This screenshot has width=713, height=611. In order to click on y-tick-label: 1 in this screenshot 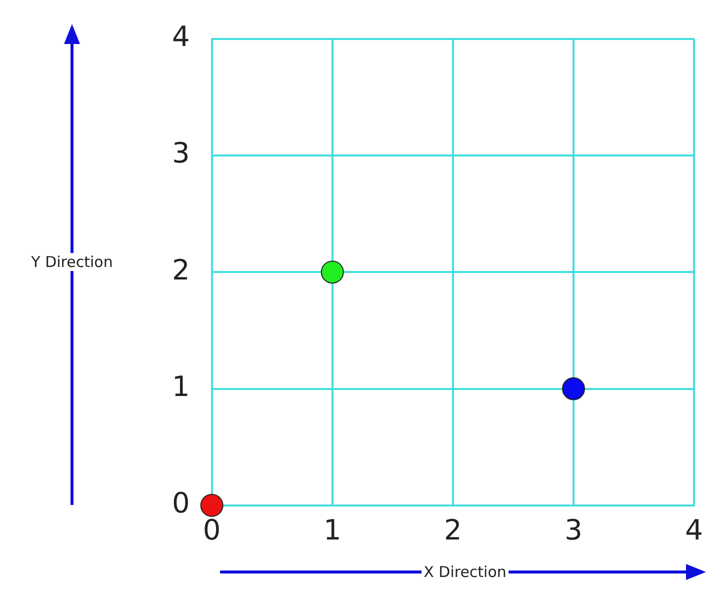, I will do `click(181, 387)`.